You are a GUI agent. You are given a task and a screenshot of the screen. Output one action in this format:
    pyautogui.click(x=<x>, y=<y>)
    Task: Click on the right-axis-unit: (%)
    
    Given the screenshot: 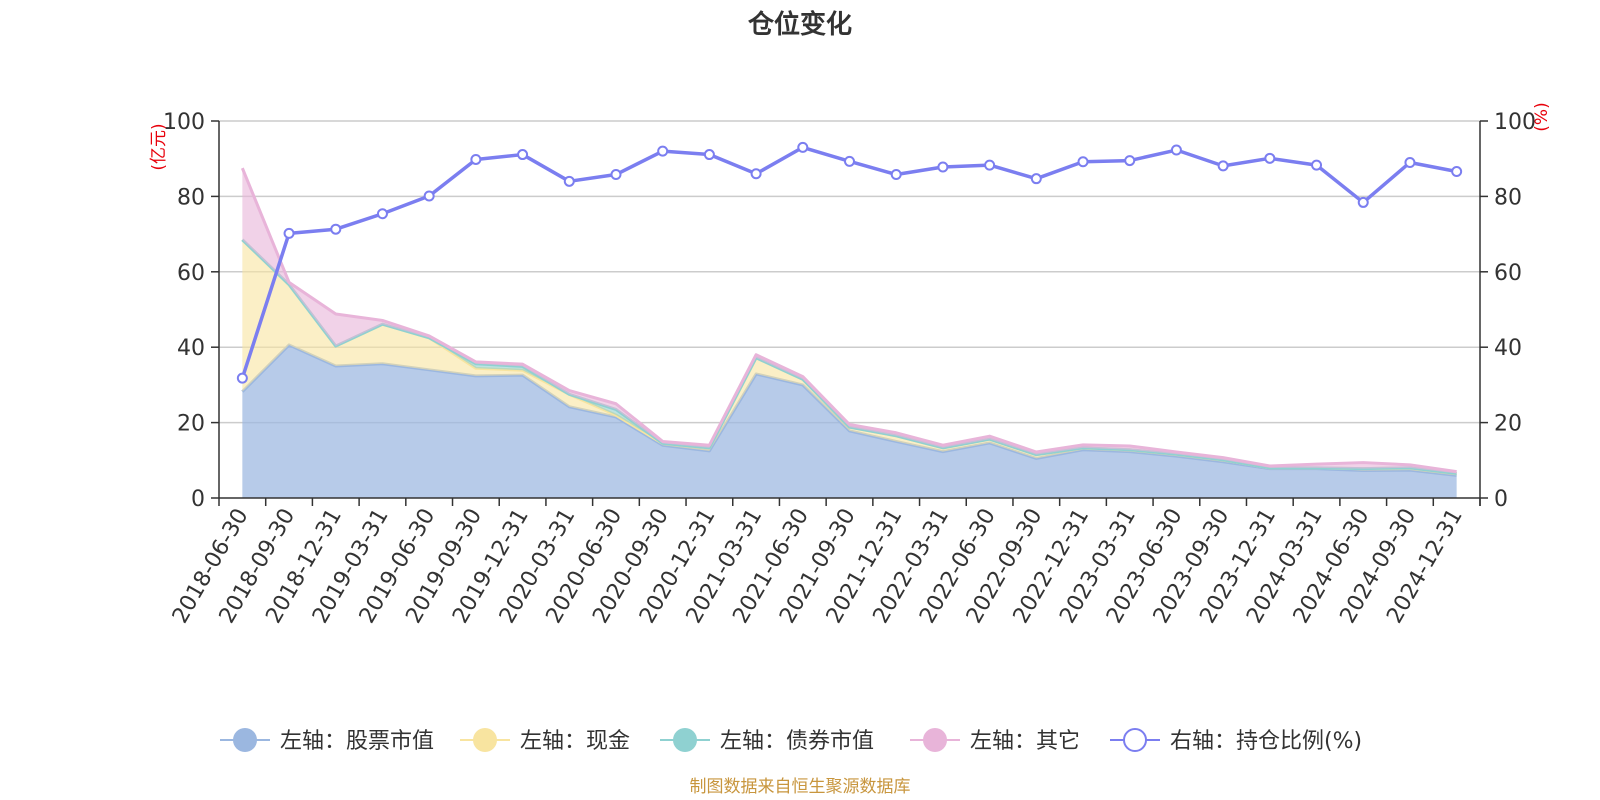 What is the action you would take?
    pyautogui.click(x=1542, y=116)
    